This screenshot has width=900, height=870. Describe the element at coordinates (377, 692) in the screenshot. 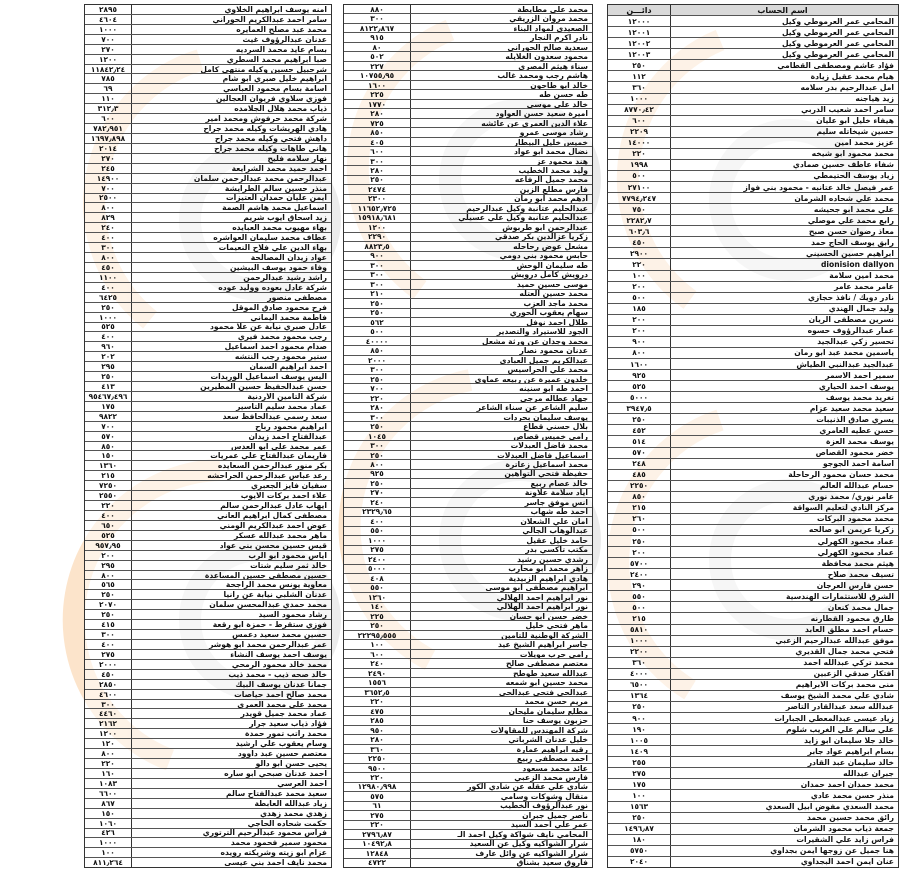

I see `credit-amount: ٣٦٥٢٫٥` at that location.